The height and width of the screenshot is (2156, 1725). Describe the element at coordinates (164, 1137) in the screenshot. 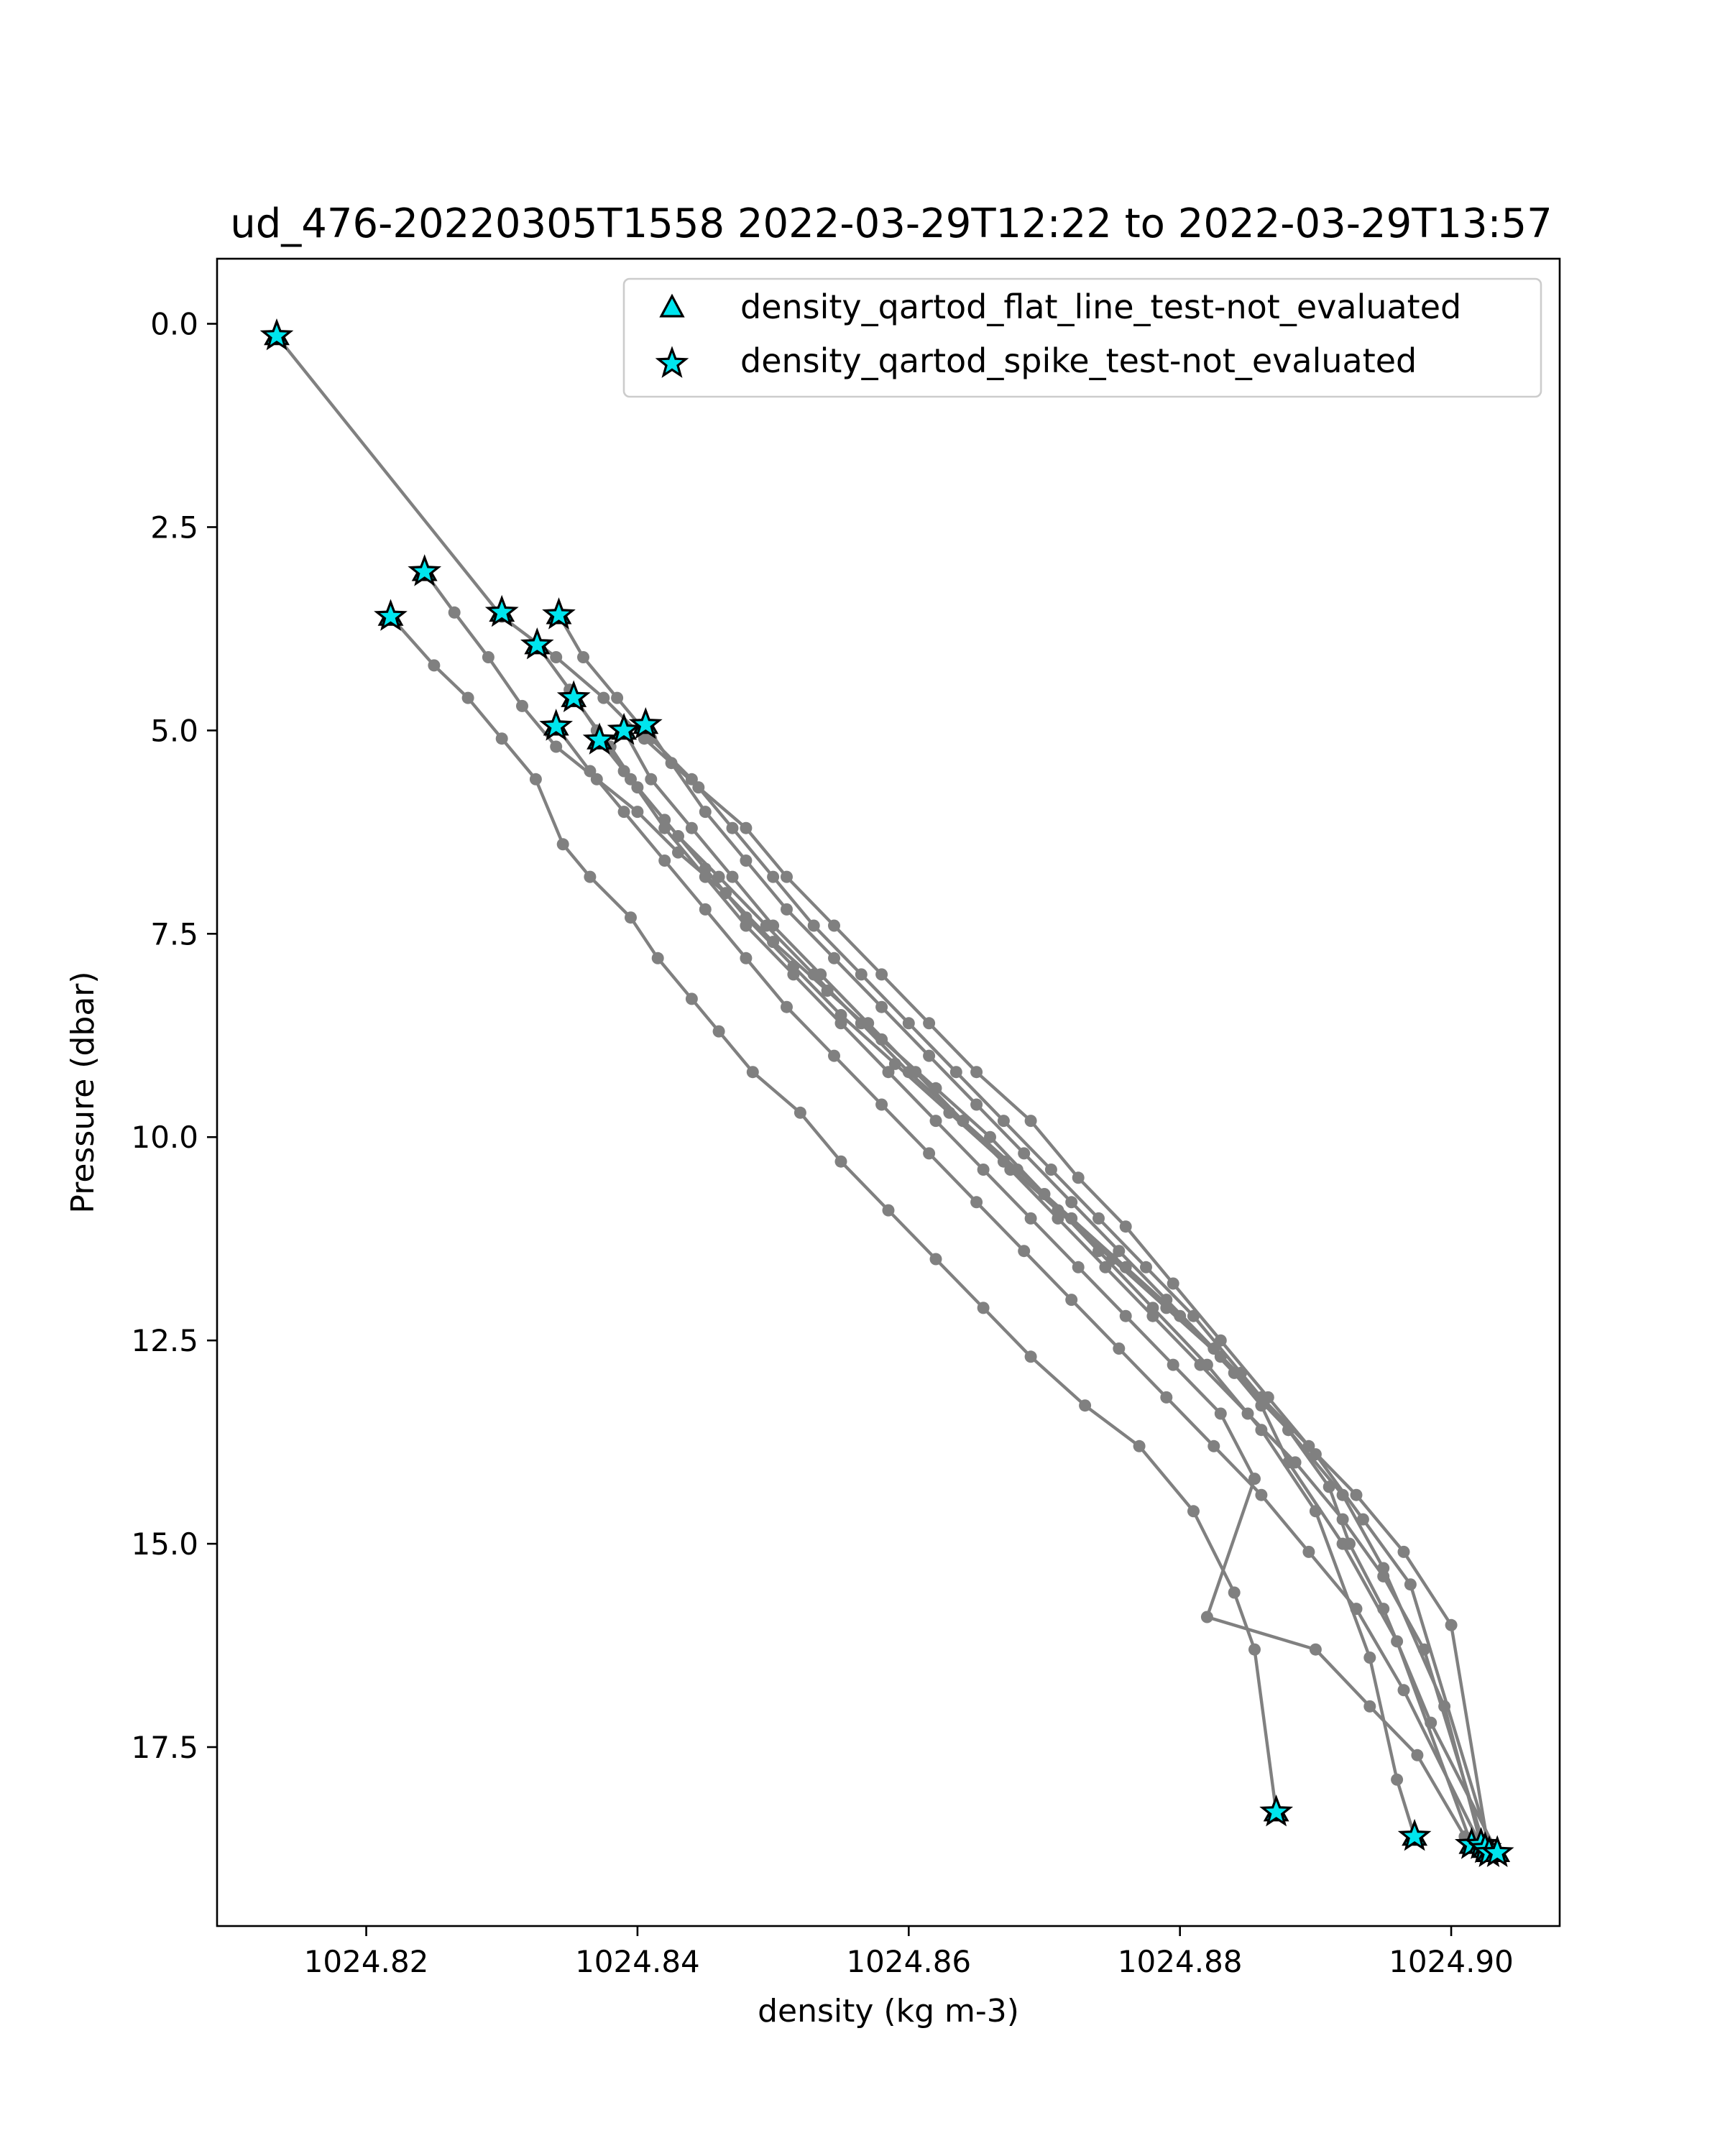

I see `y-tick-label: 10.0` at that location.